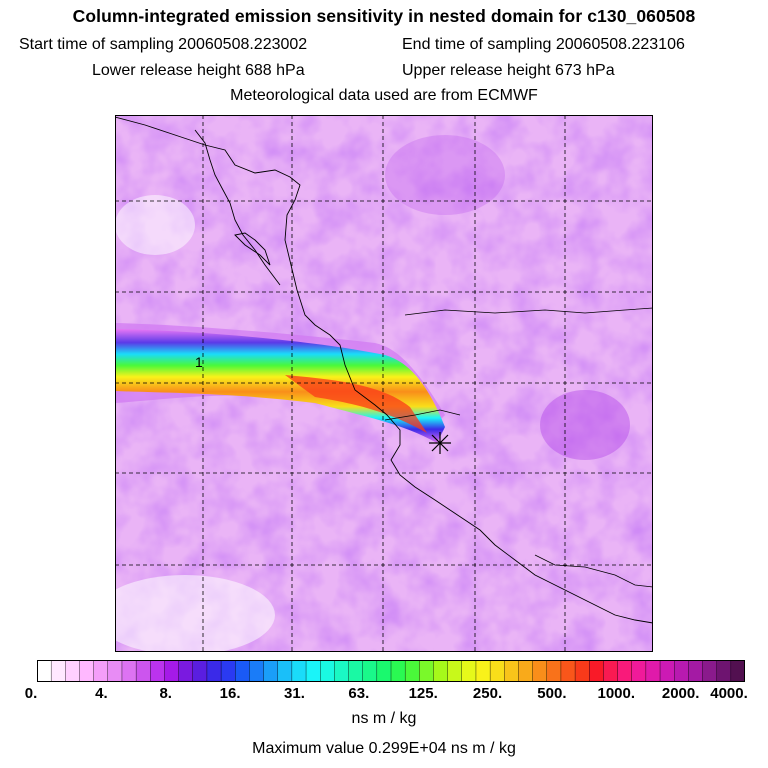 Image resolution: width=768 pixels, height=768 pixels. What do you see at coordinates (294, 693) in the screenshot?
I see `colorbar-tick-label: 31.` at bounding box center [294, 693].